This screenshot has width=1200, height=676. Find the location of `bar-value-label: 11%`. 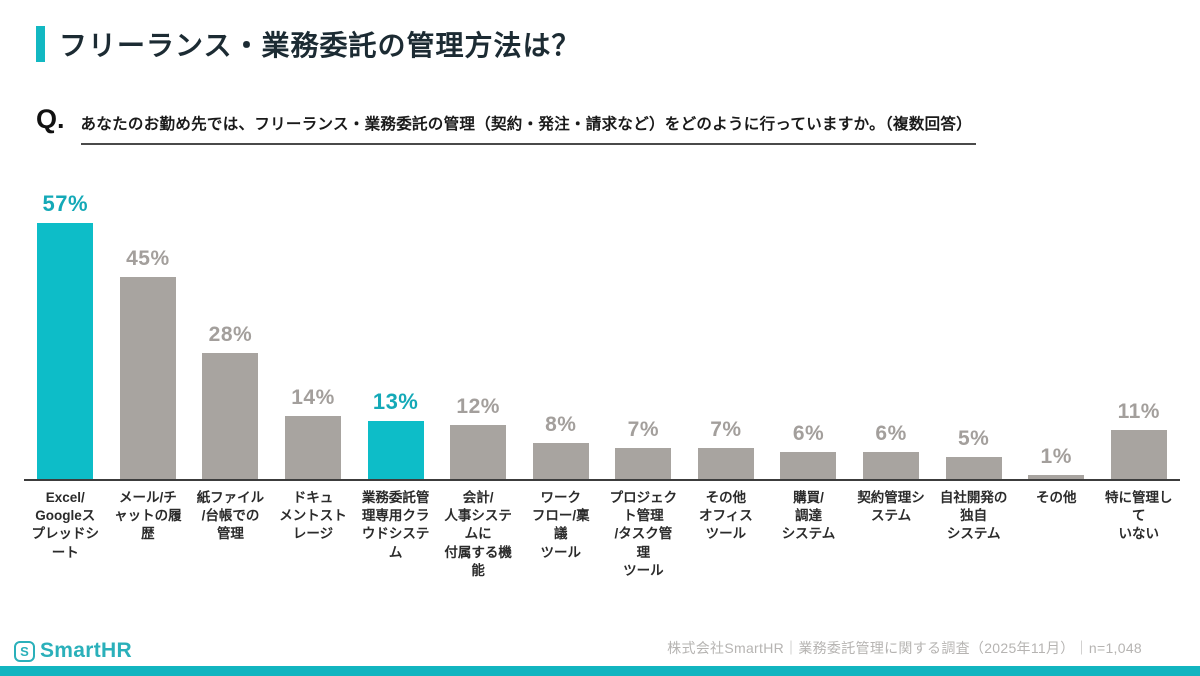

bar-value-label: 11% is located at coordinates (1138, 411).